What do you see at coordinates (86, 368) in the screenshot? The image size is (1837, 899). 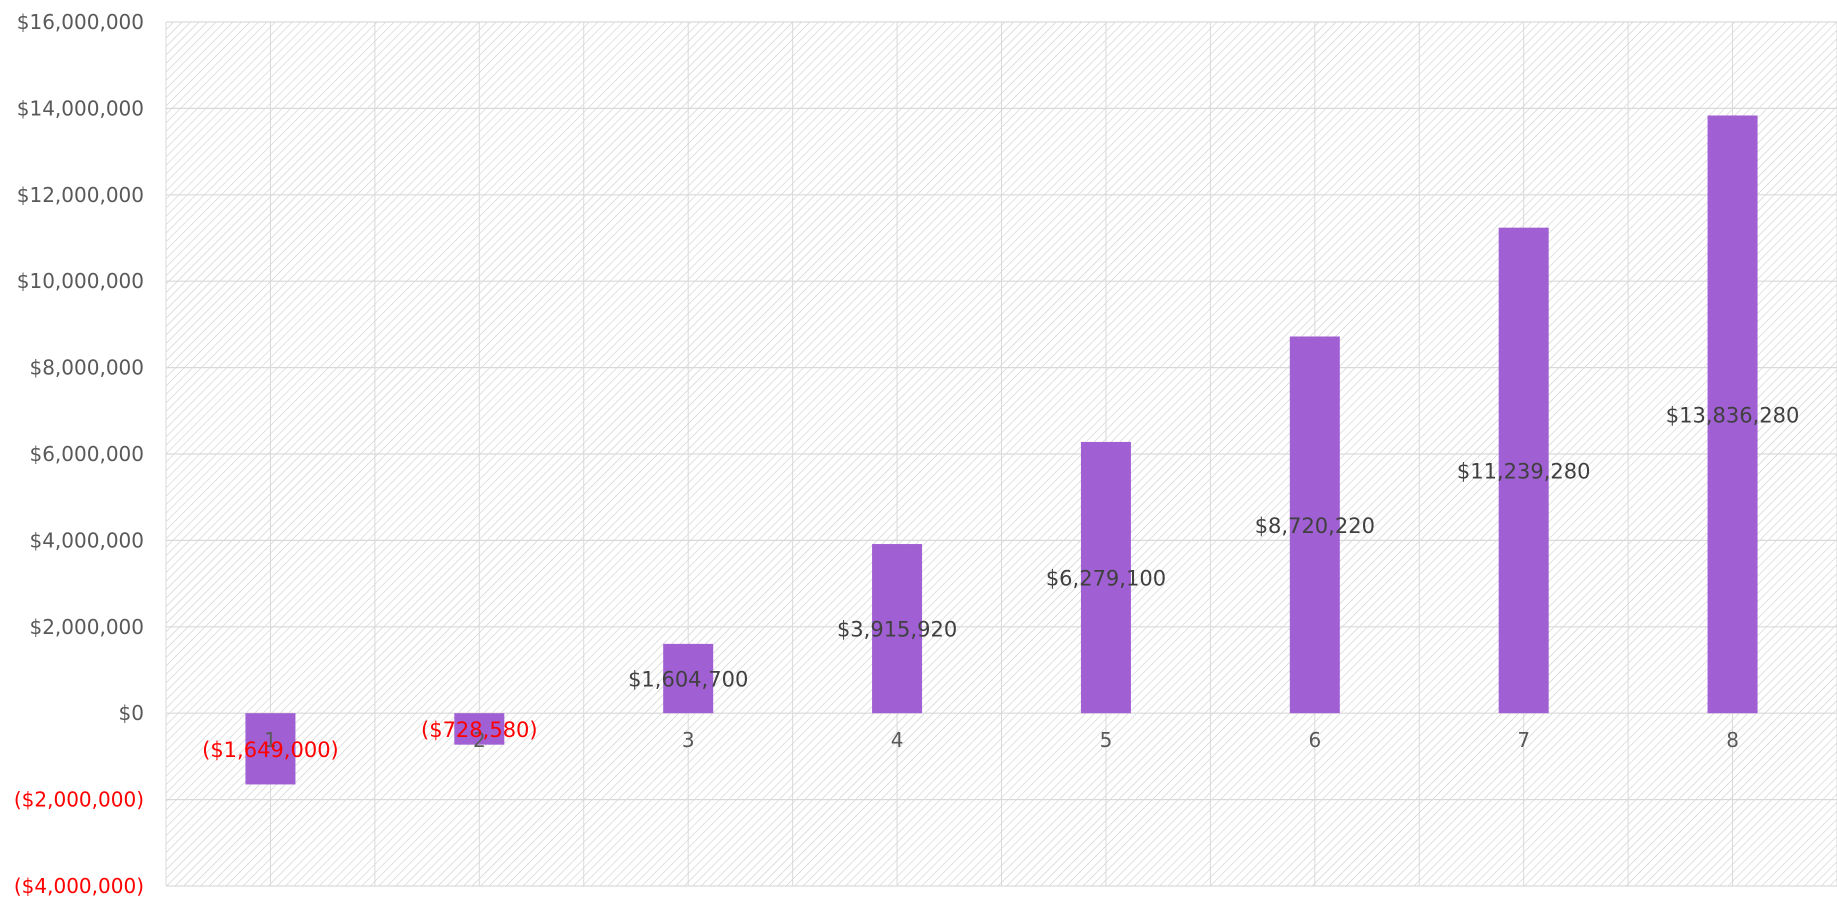 I see `y-tick-label: $8,000,000` at bounding box center [86, 368].